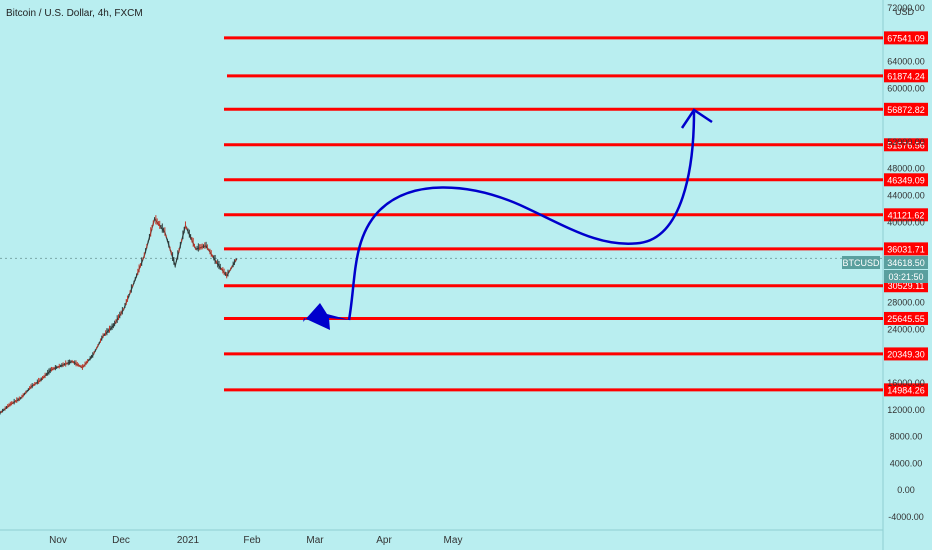 This screenshot has height=550, width=932. What do you see at coordinates (906, 383) in the screenshot?
I see `price-axis-tick: 16000.00` at bounding box center [906, 383].